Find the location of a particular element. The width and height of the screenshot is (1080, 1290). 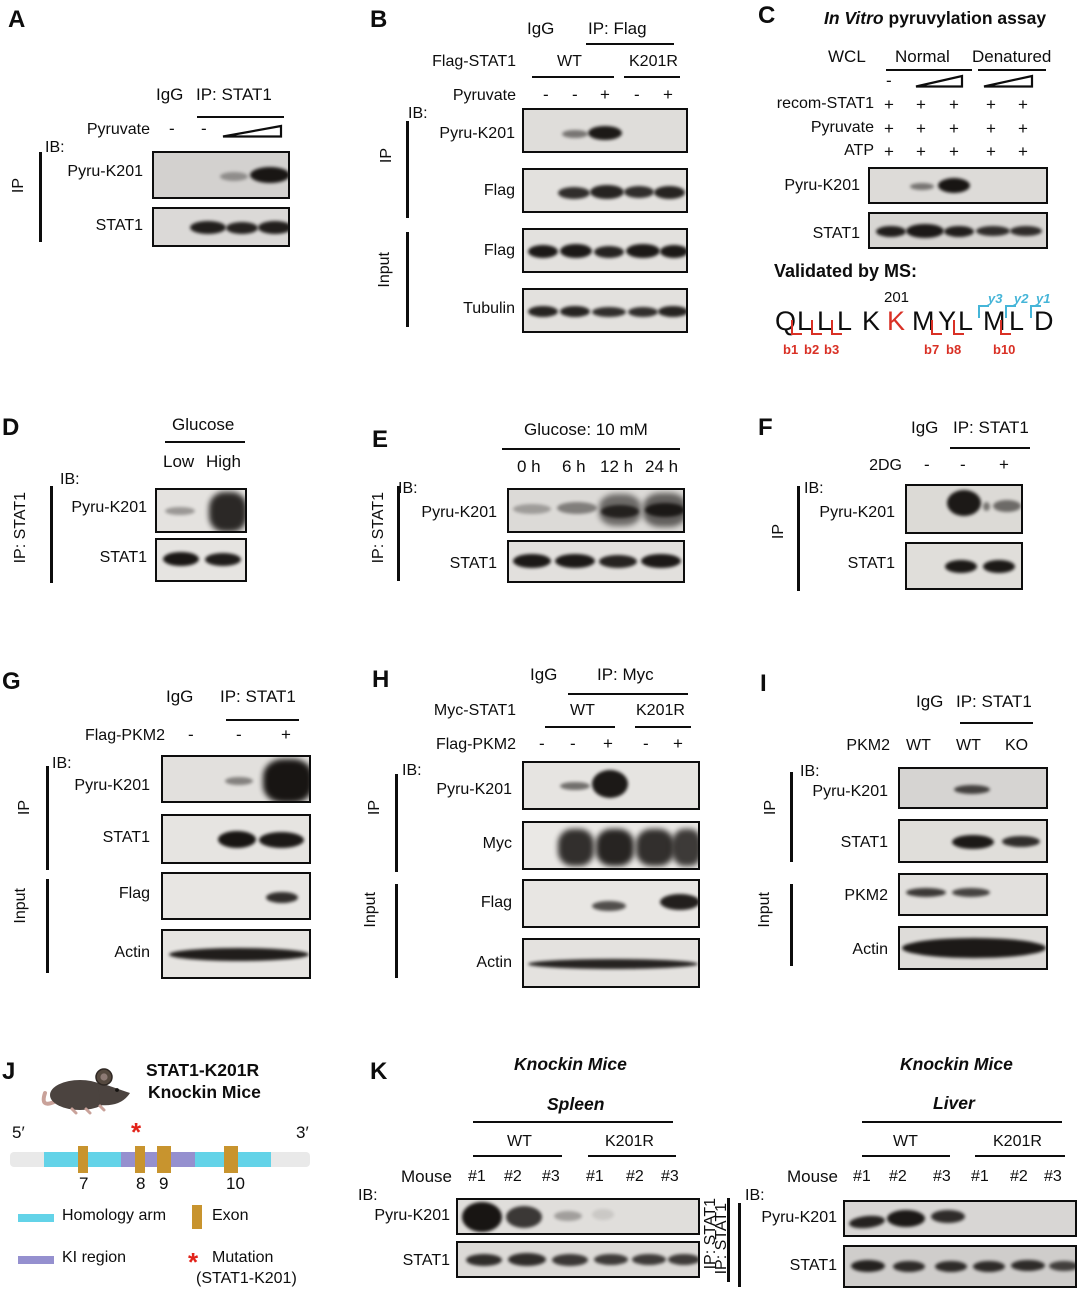

exon-number-label: 10 is located at coordinates (235, 1183).